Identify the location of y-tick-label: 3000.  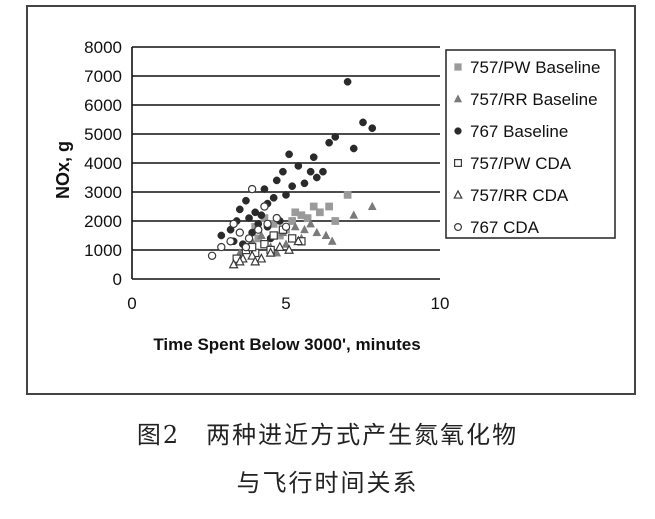
(103, 192).